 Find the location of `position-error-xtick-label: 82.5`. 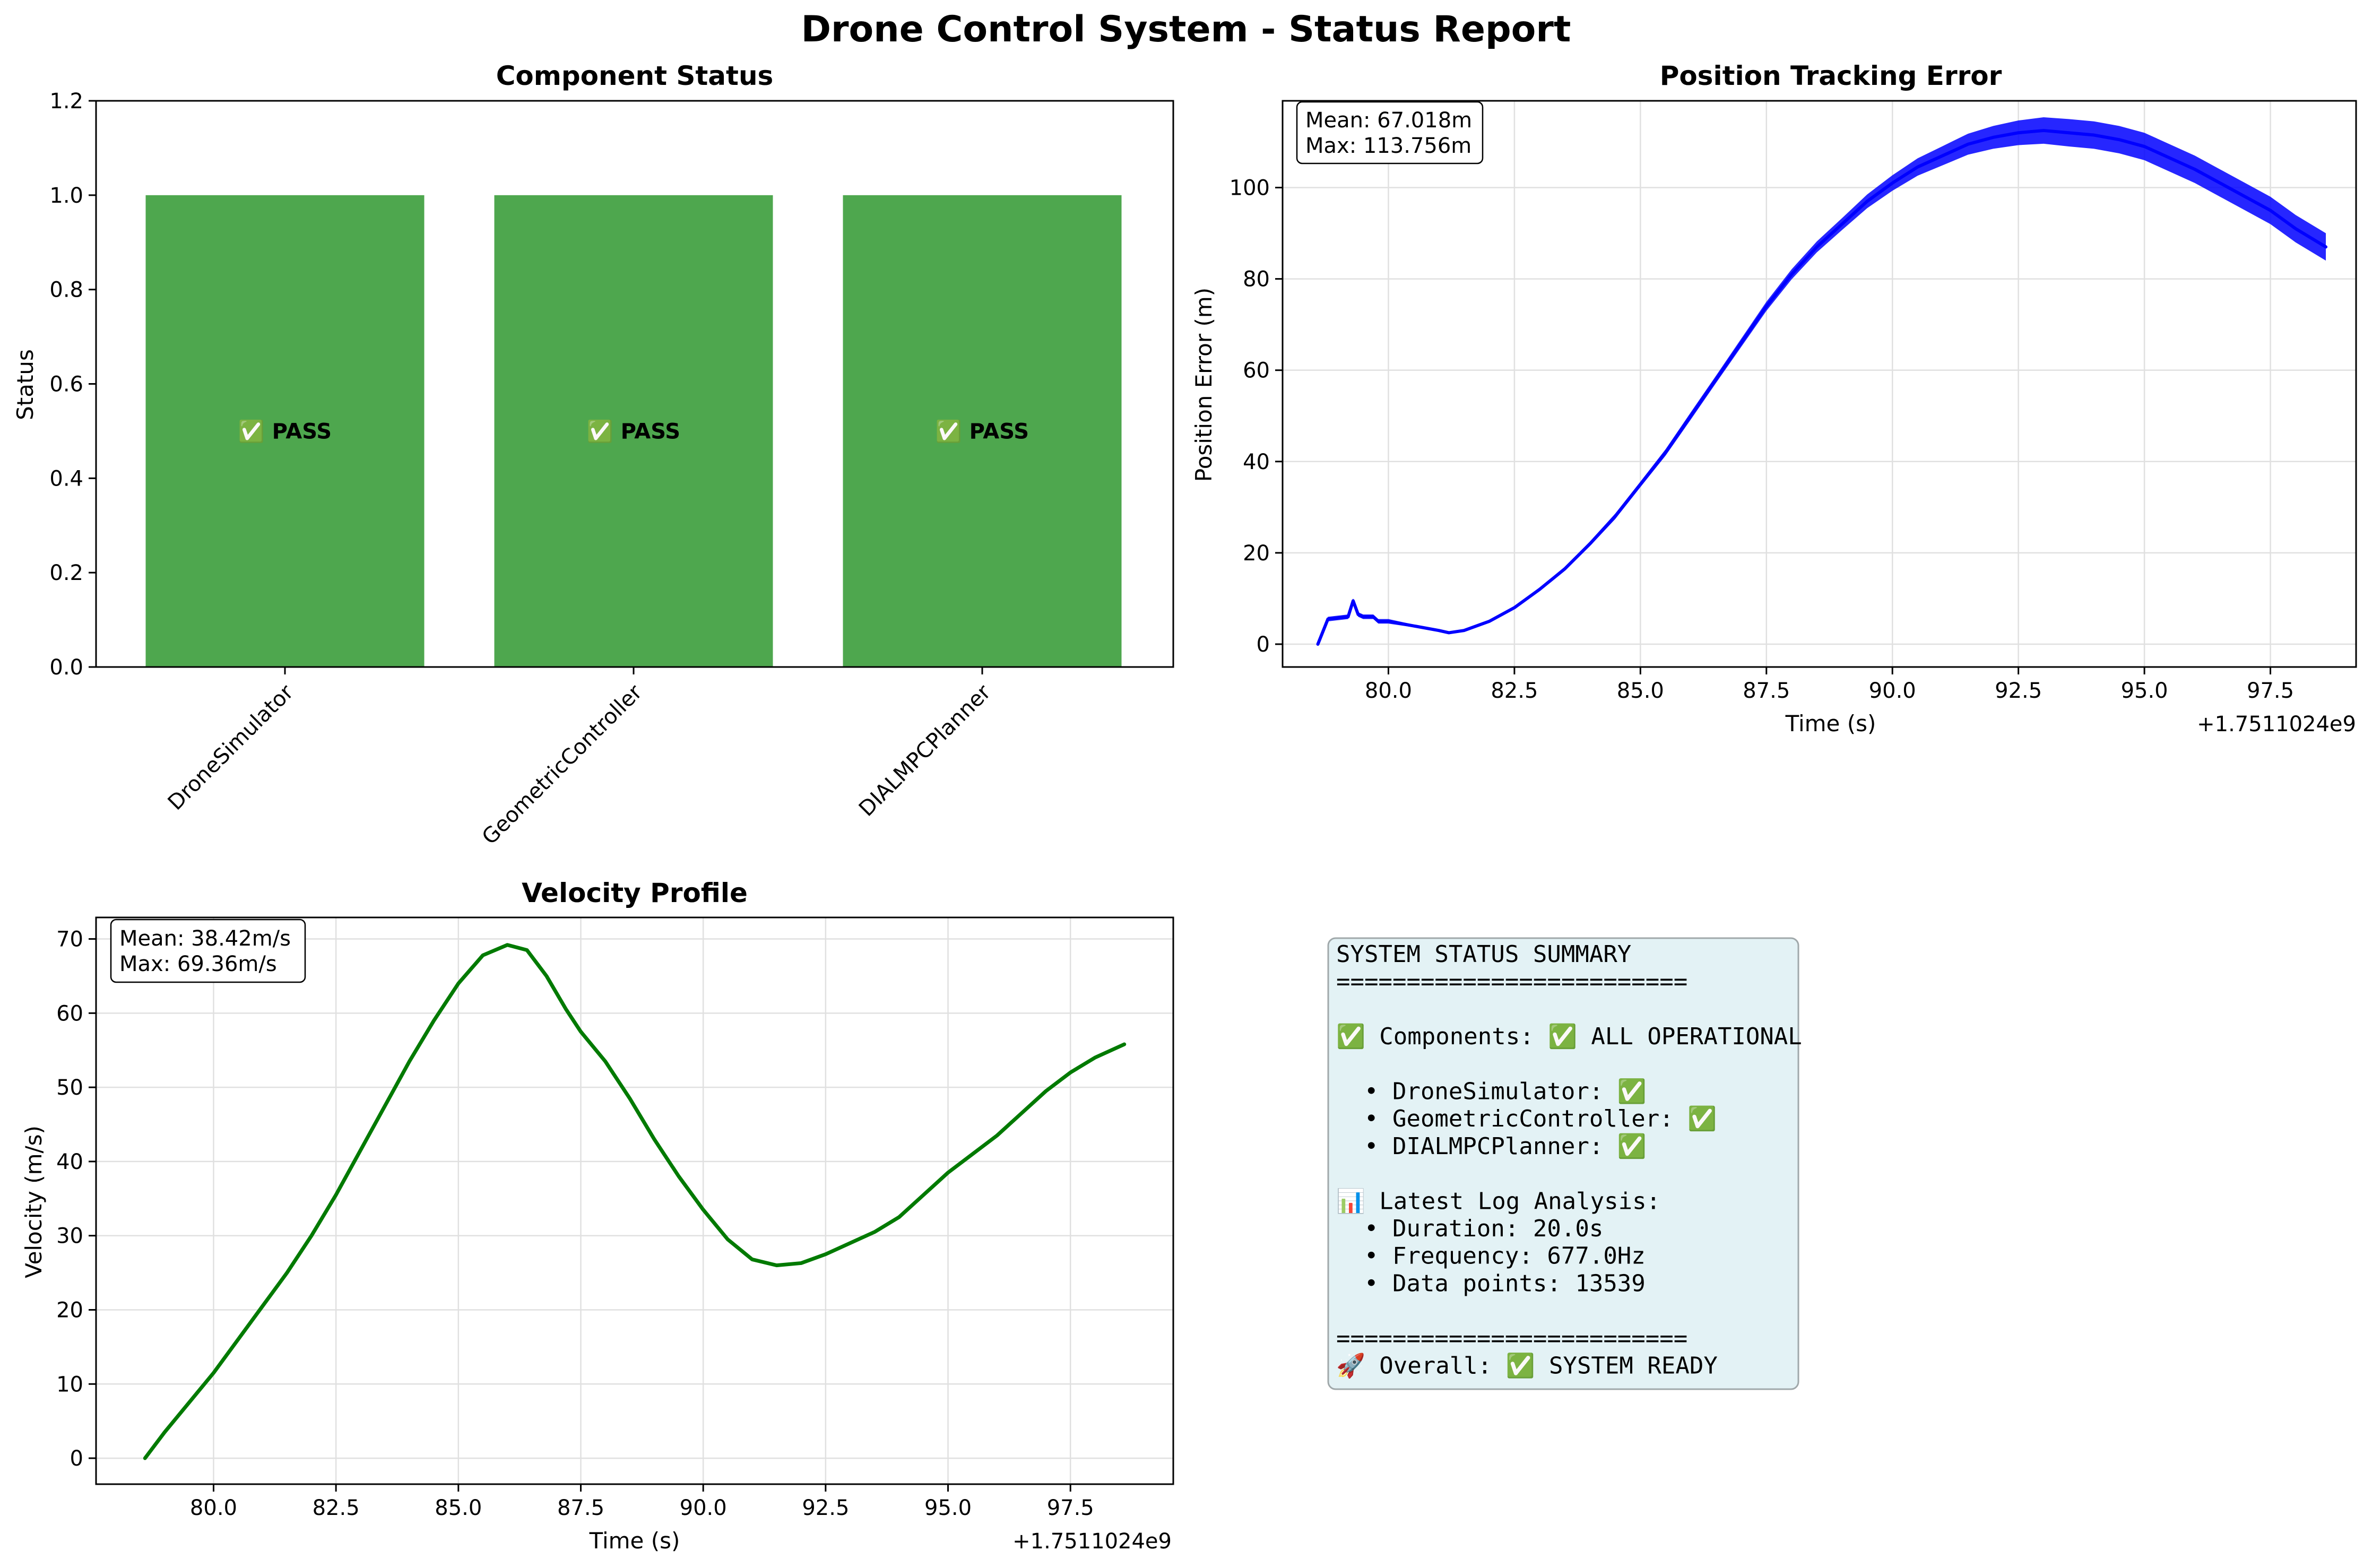

position-error-xtick-label: 82.5 is located at coordinates (1514, 691).